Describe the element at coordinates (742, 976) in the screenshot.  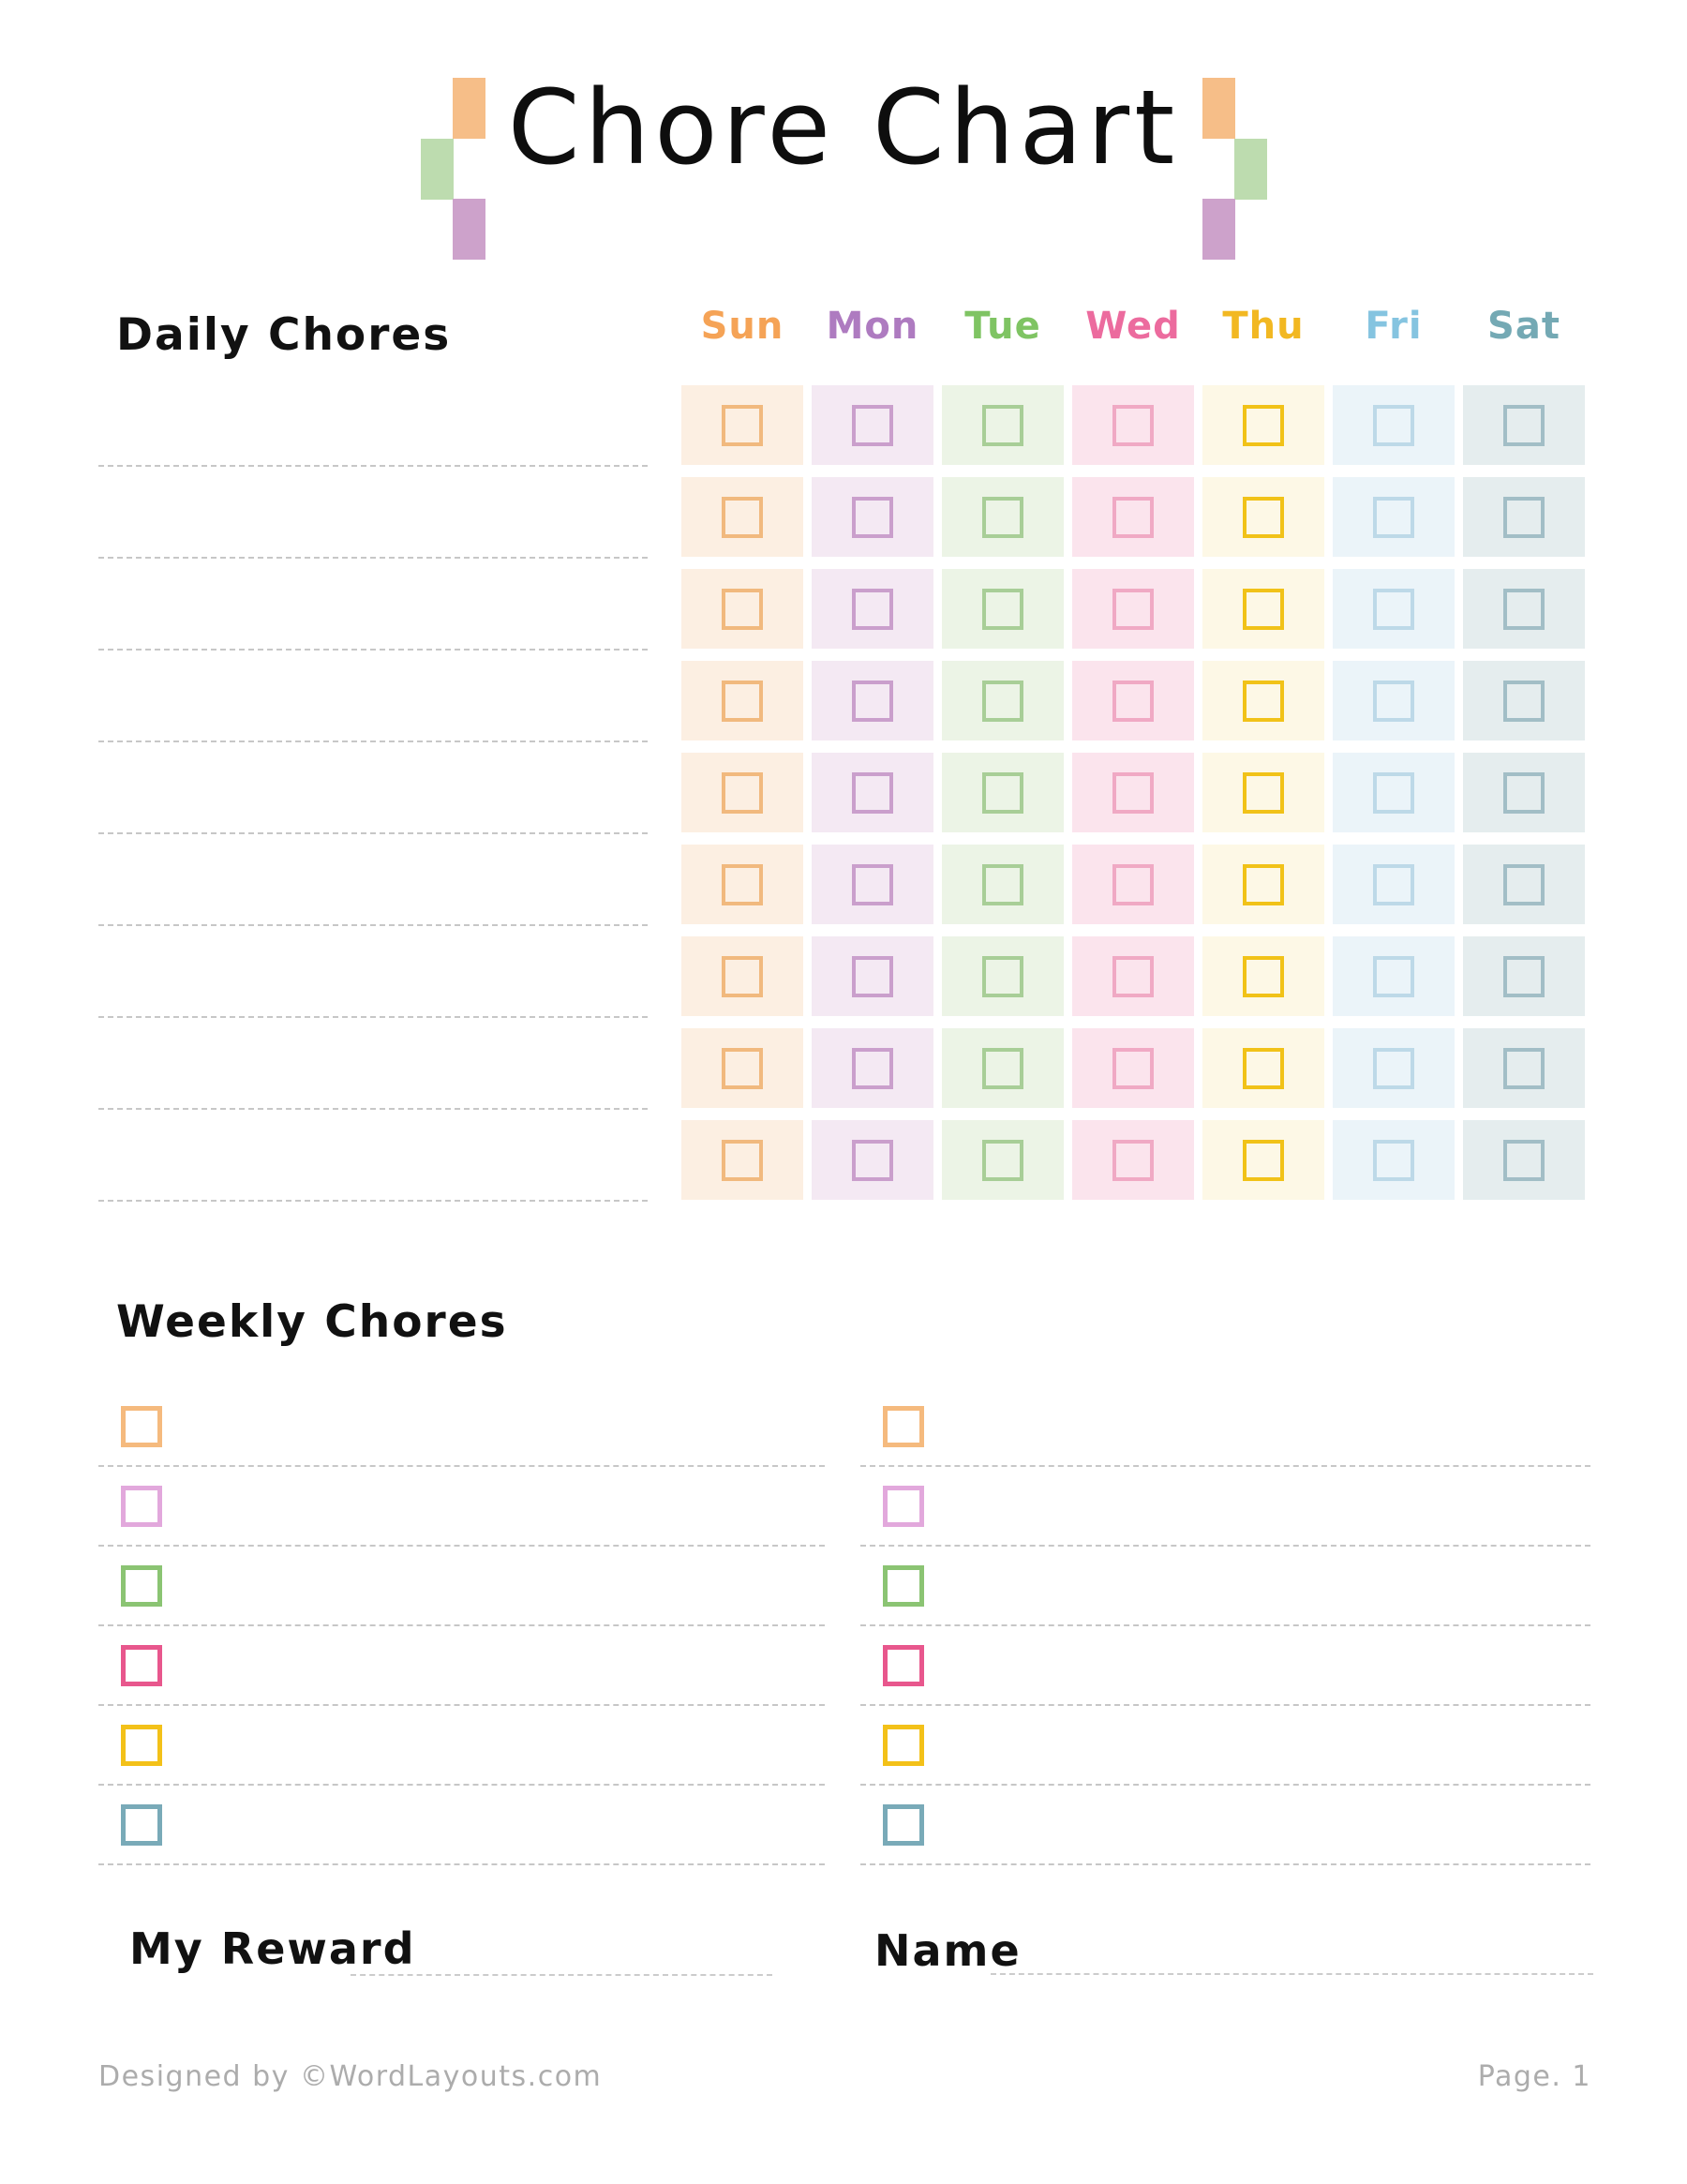
I see `daily-checkbox-sun-row7` at that location.